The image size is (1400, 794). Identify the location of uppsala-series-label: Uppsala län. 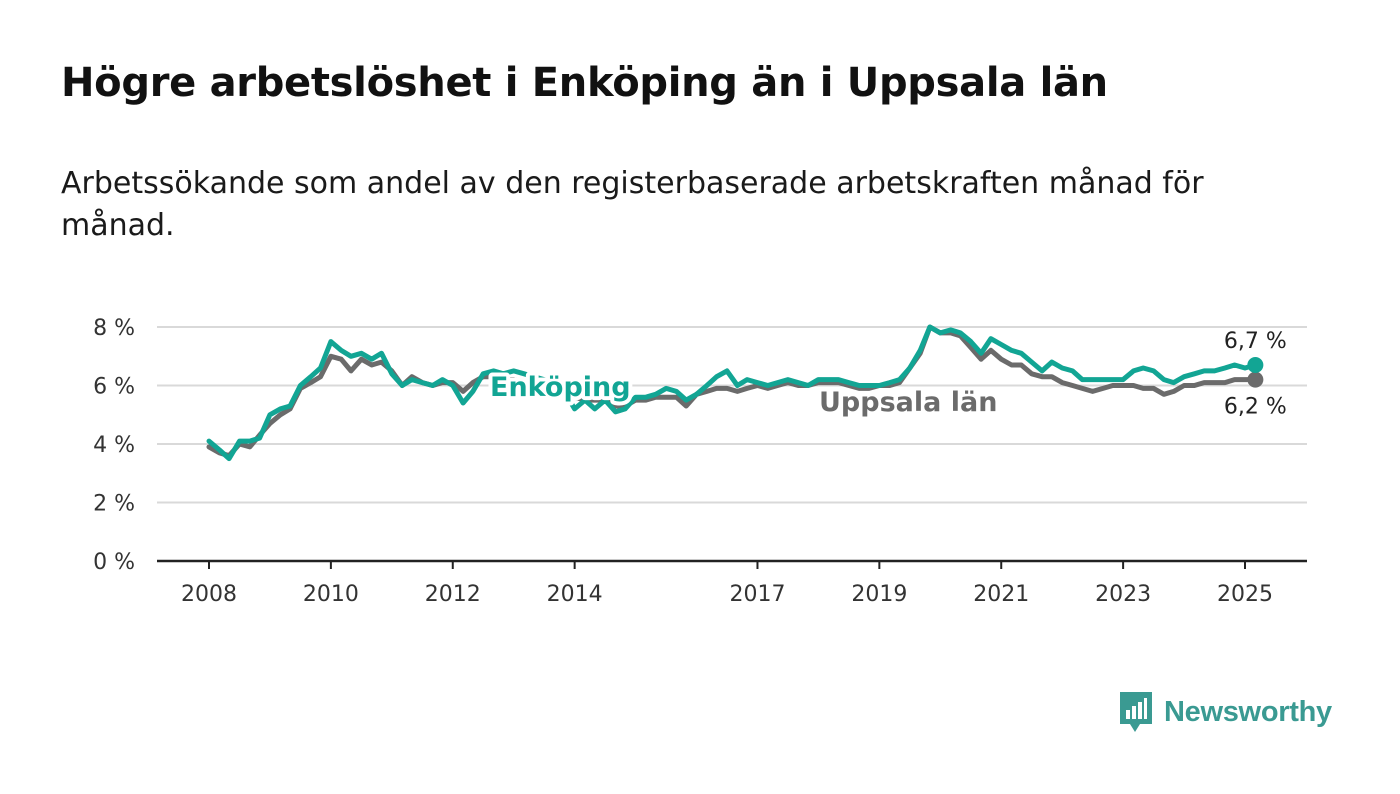
(908, 402).